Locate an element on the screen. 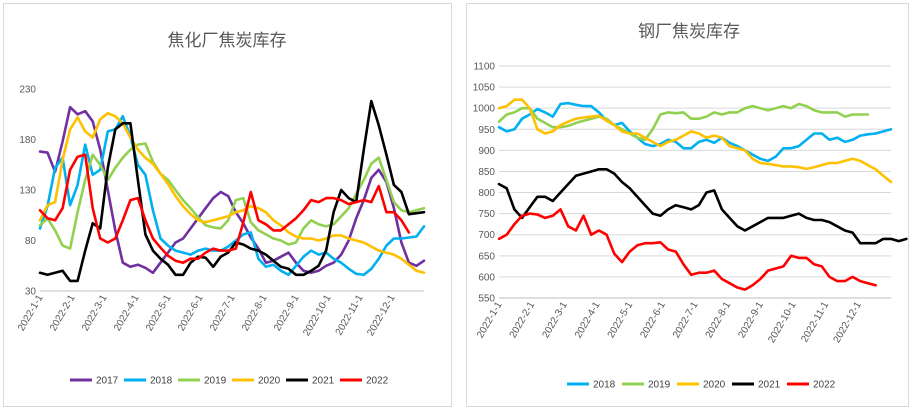 Image resolution: width=913 pixels, height=410 pixels. chart-title: 钢厂焦炭库存 is located at coordinates (689, 31).